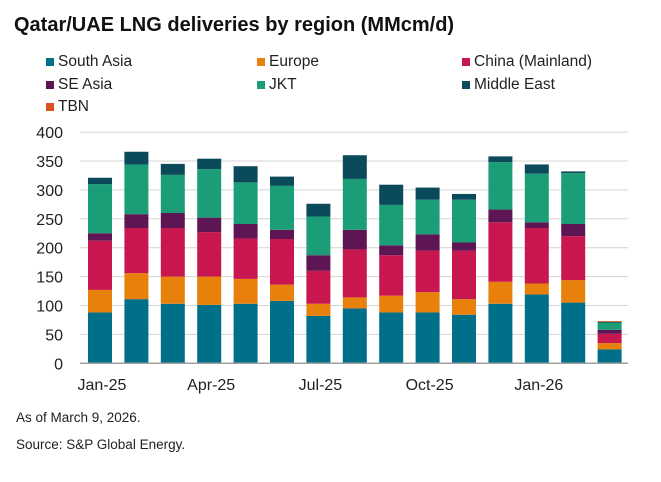 Image resolution: width=661 pixels, height=482 pixels. Describe the element at coordinates (527, 62) in the screenshot. I see `legend-item-china-mainland: China (Mainland)` at that location.